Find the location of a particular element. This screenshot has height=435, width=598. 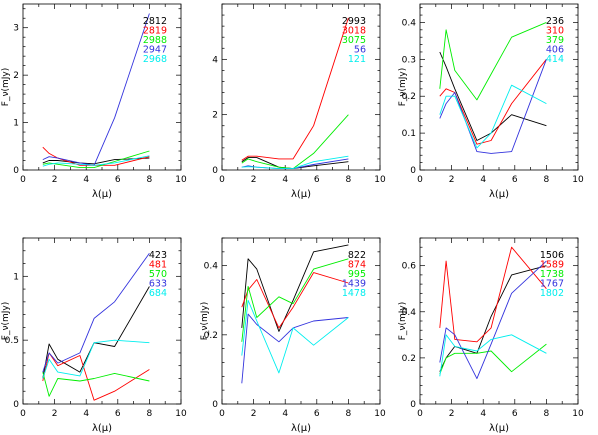

legend-entry-570: 570 is located at coordinates (158, 274).